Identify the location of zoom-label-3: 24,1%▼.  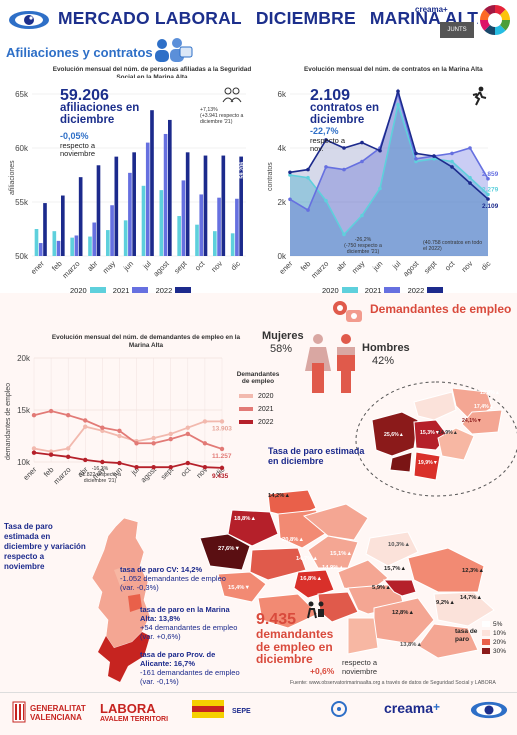
(472, 421).